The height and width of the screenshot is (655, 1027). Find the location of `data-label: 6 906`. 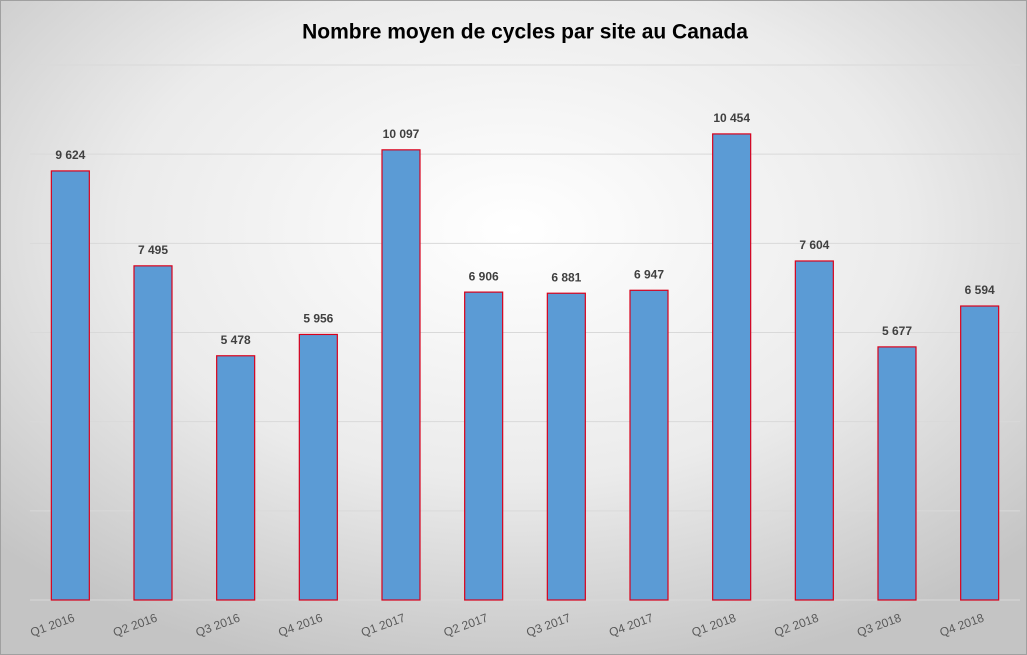

data-label: 6 906 is located at coordinates (484, 276).